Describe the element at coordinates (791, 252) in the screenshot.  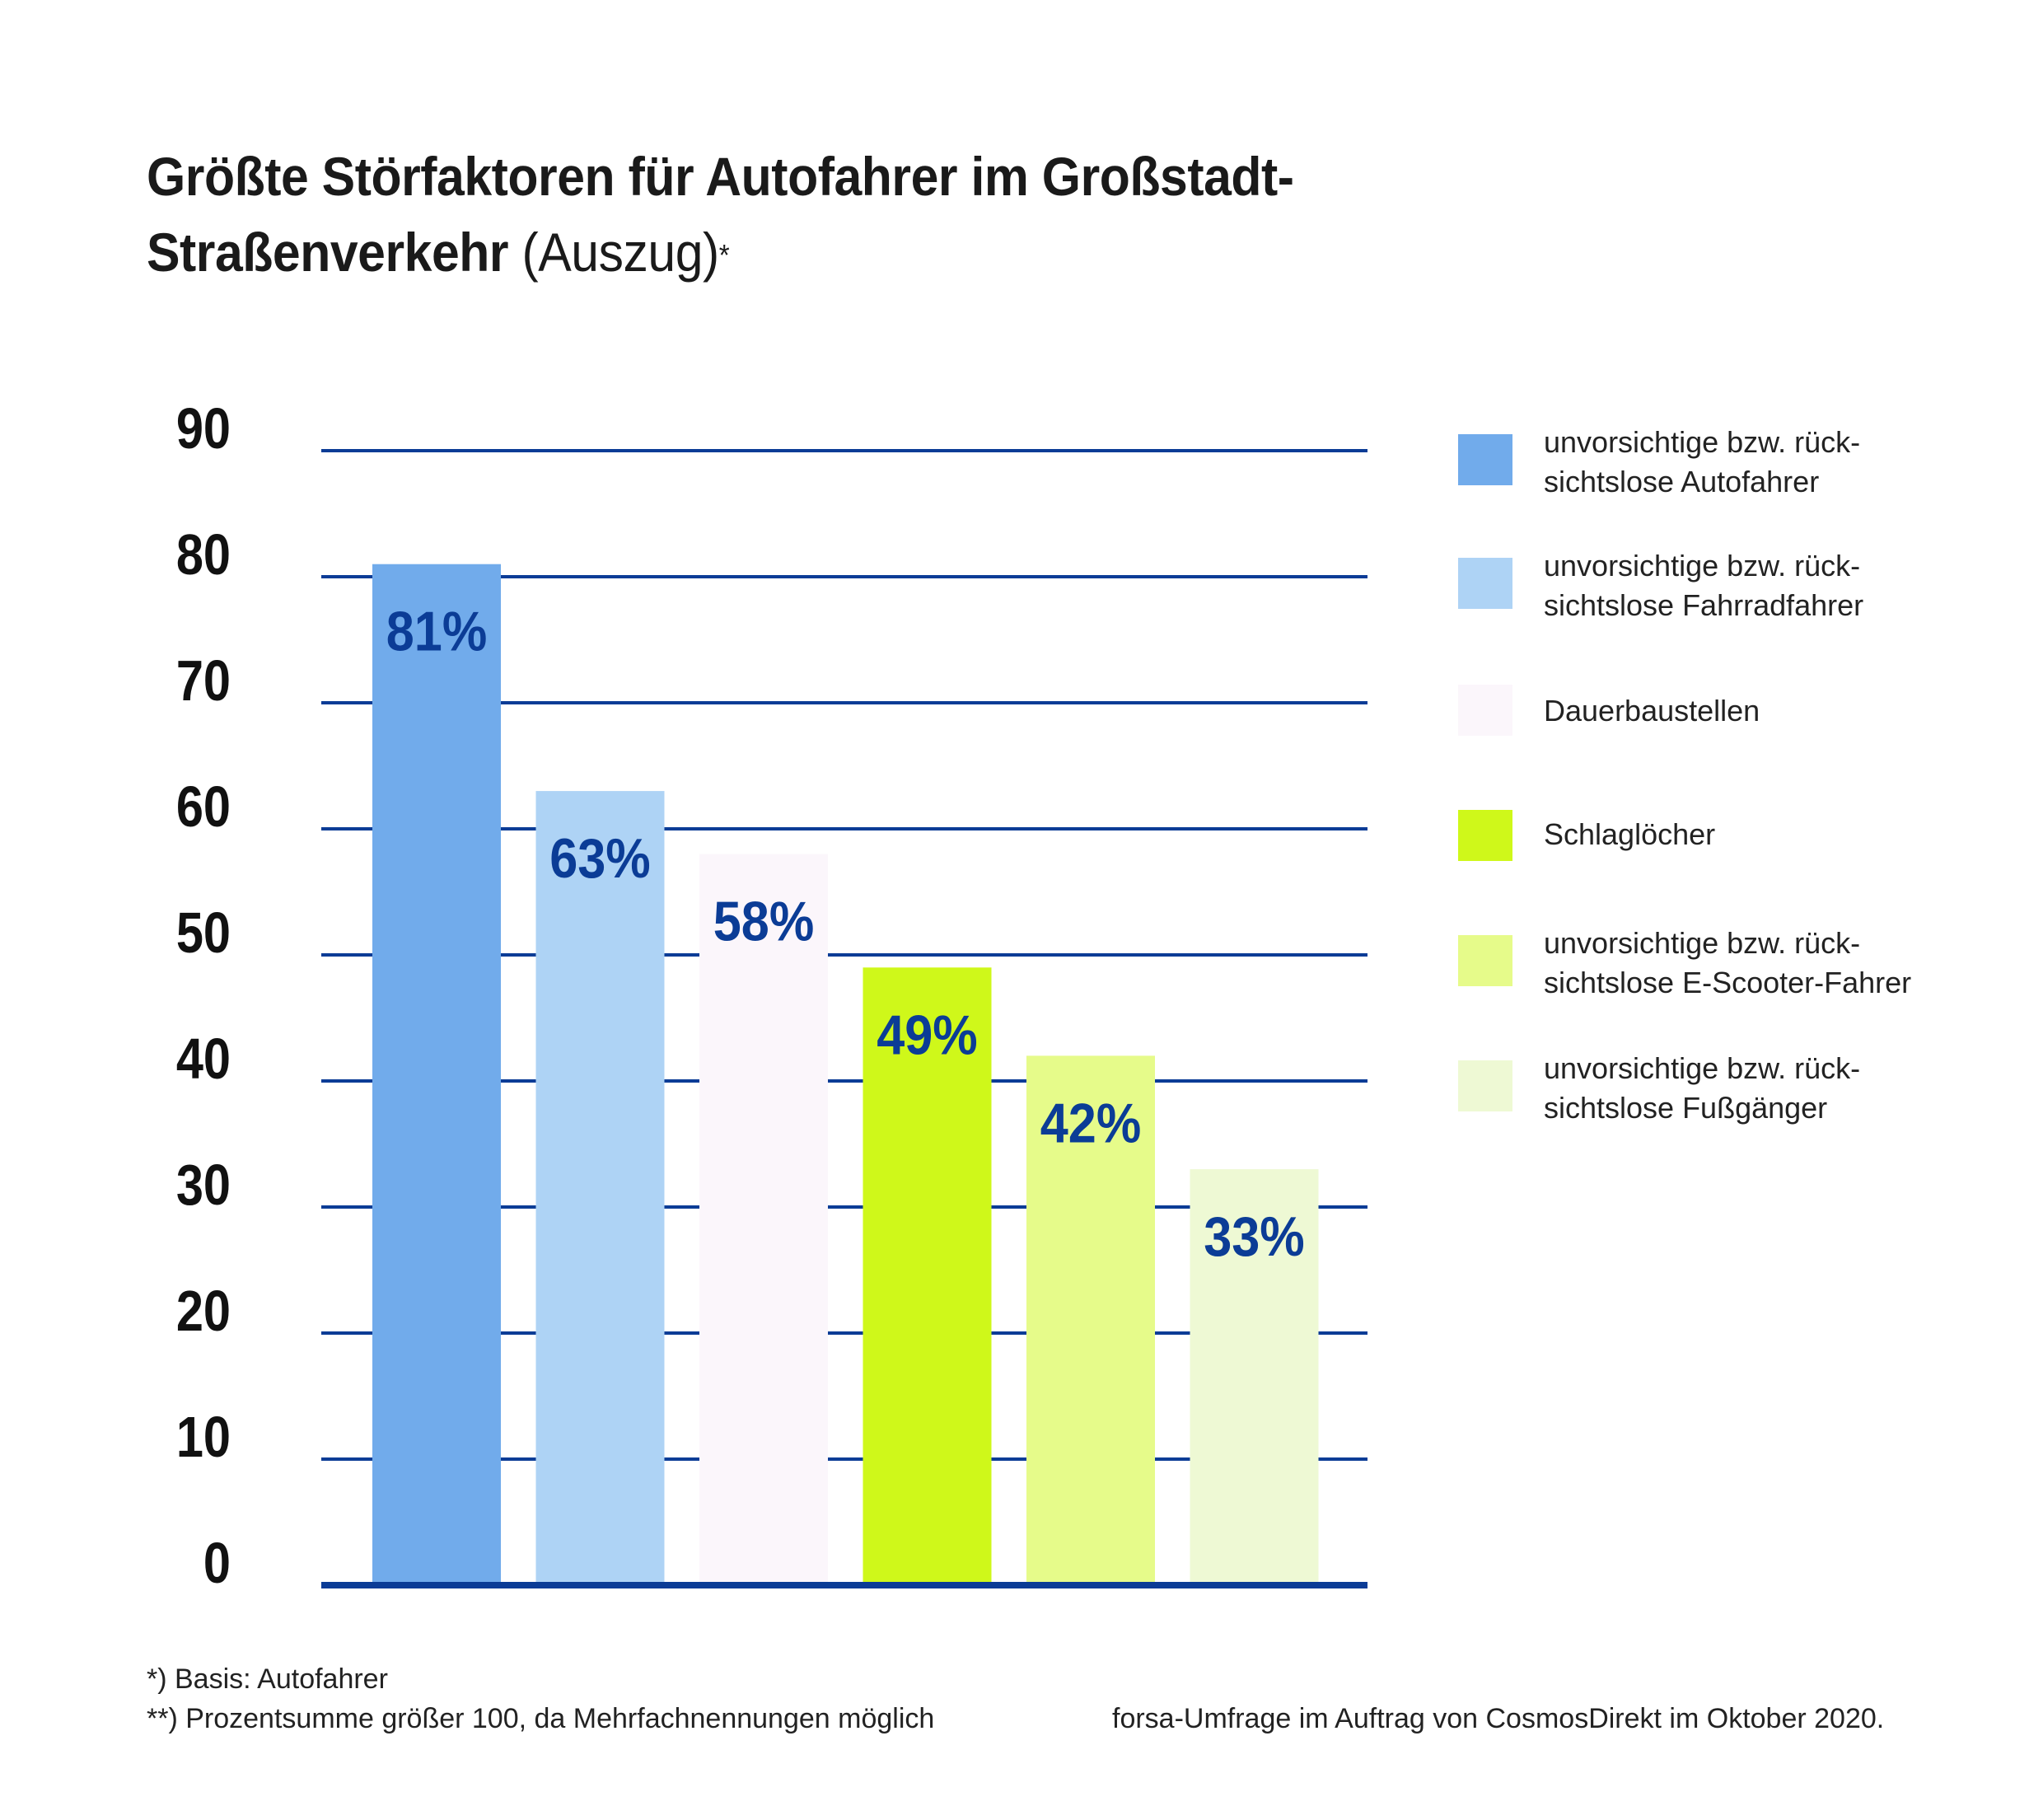
I see `title-line-2: Straßenverkehr (Auszug)*` at that location.